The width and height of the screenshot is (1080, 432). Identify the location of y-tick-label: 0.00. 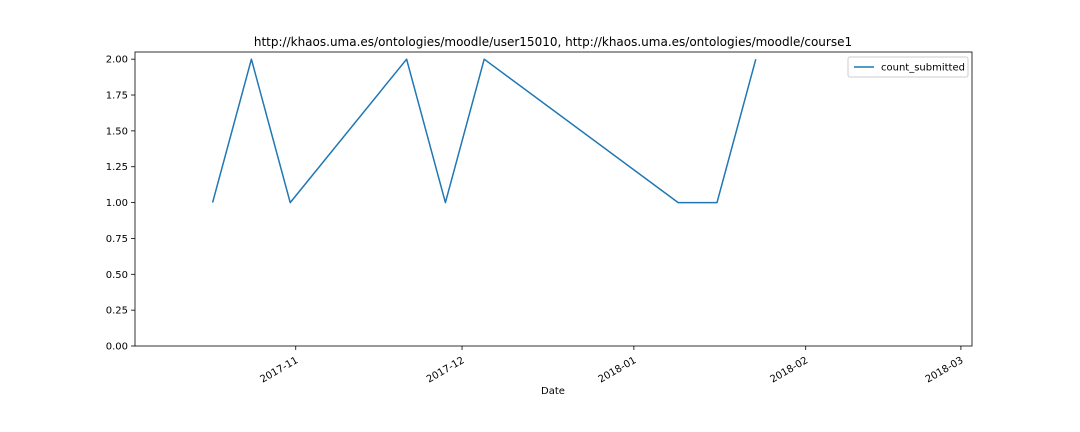
(117, 347).